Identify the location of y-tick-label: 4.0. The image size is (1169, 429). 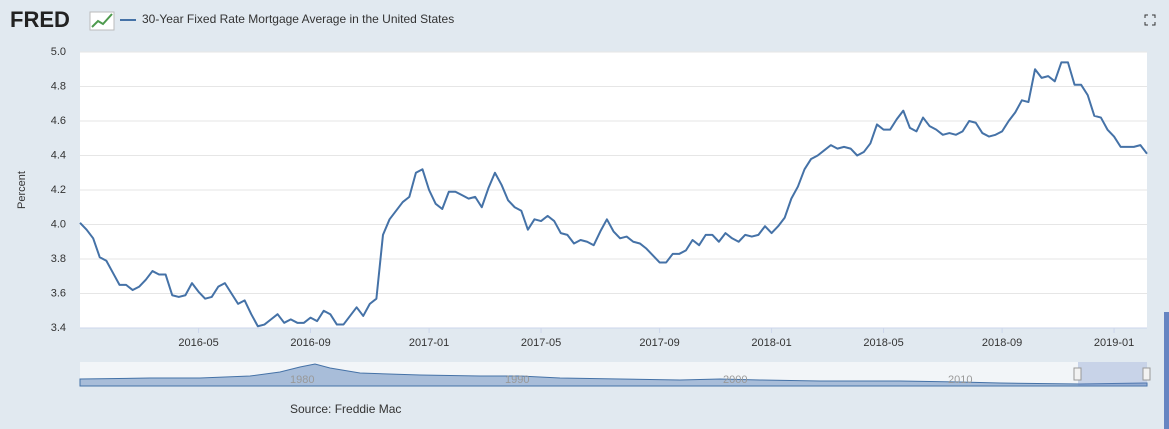
(58, 224).